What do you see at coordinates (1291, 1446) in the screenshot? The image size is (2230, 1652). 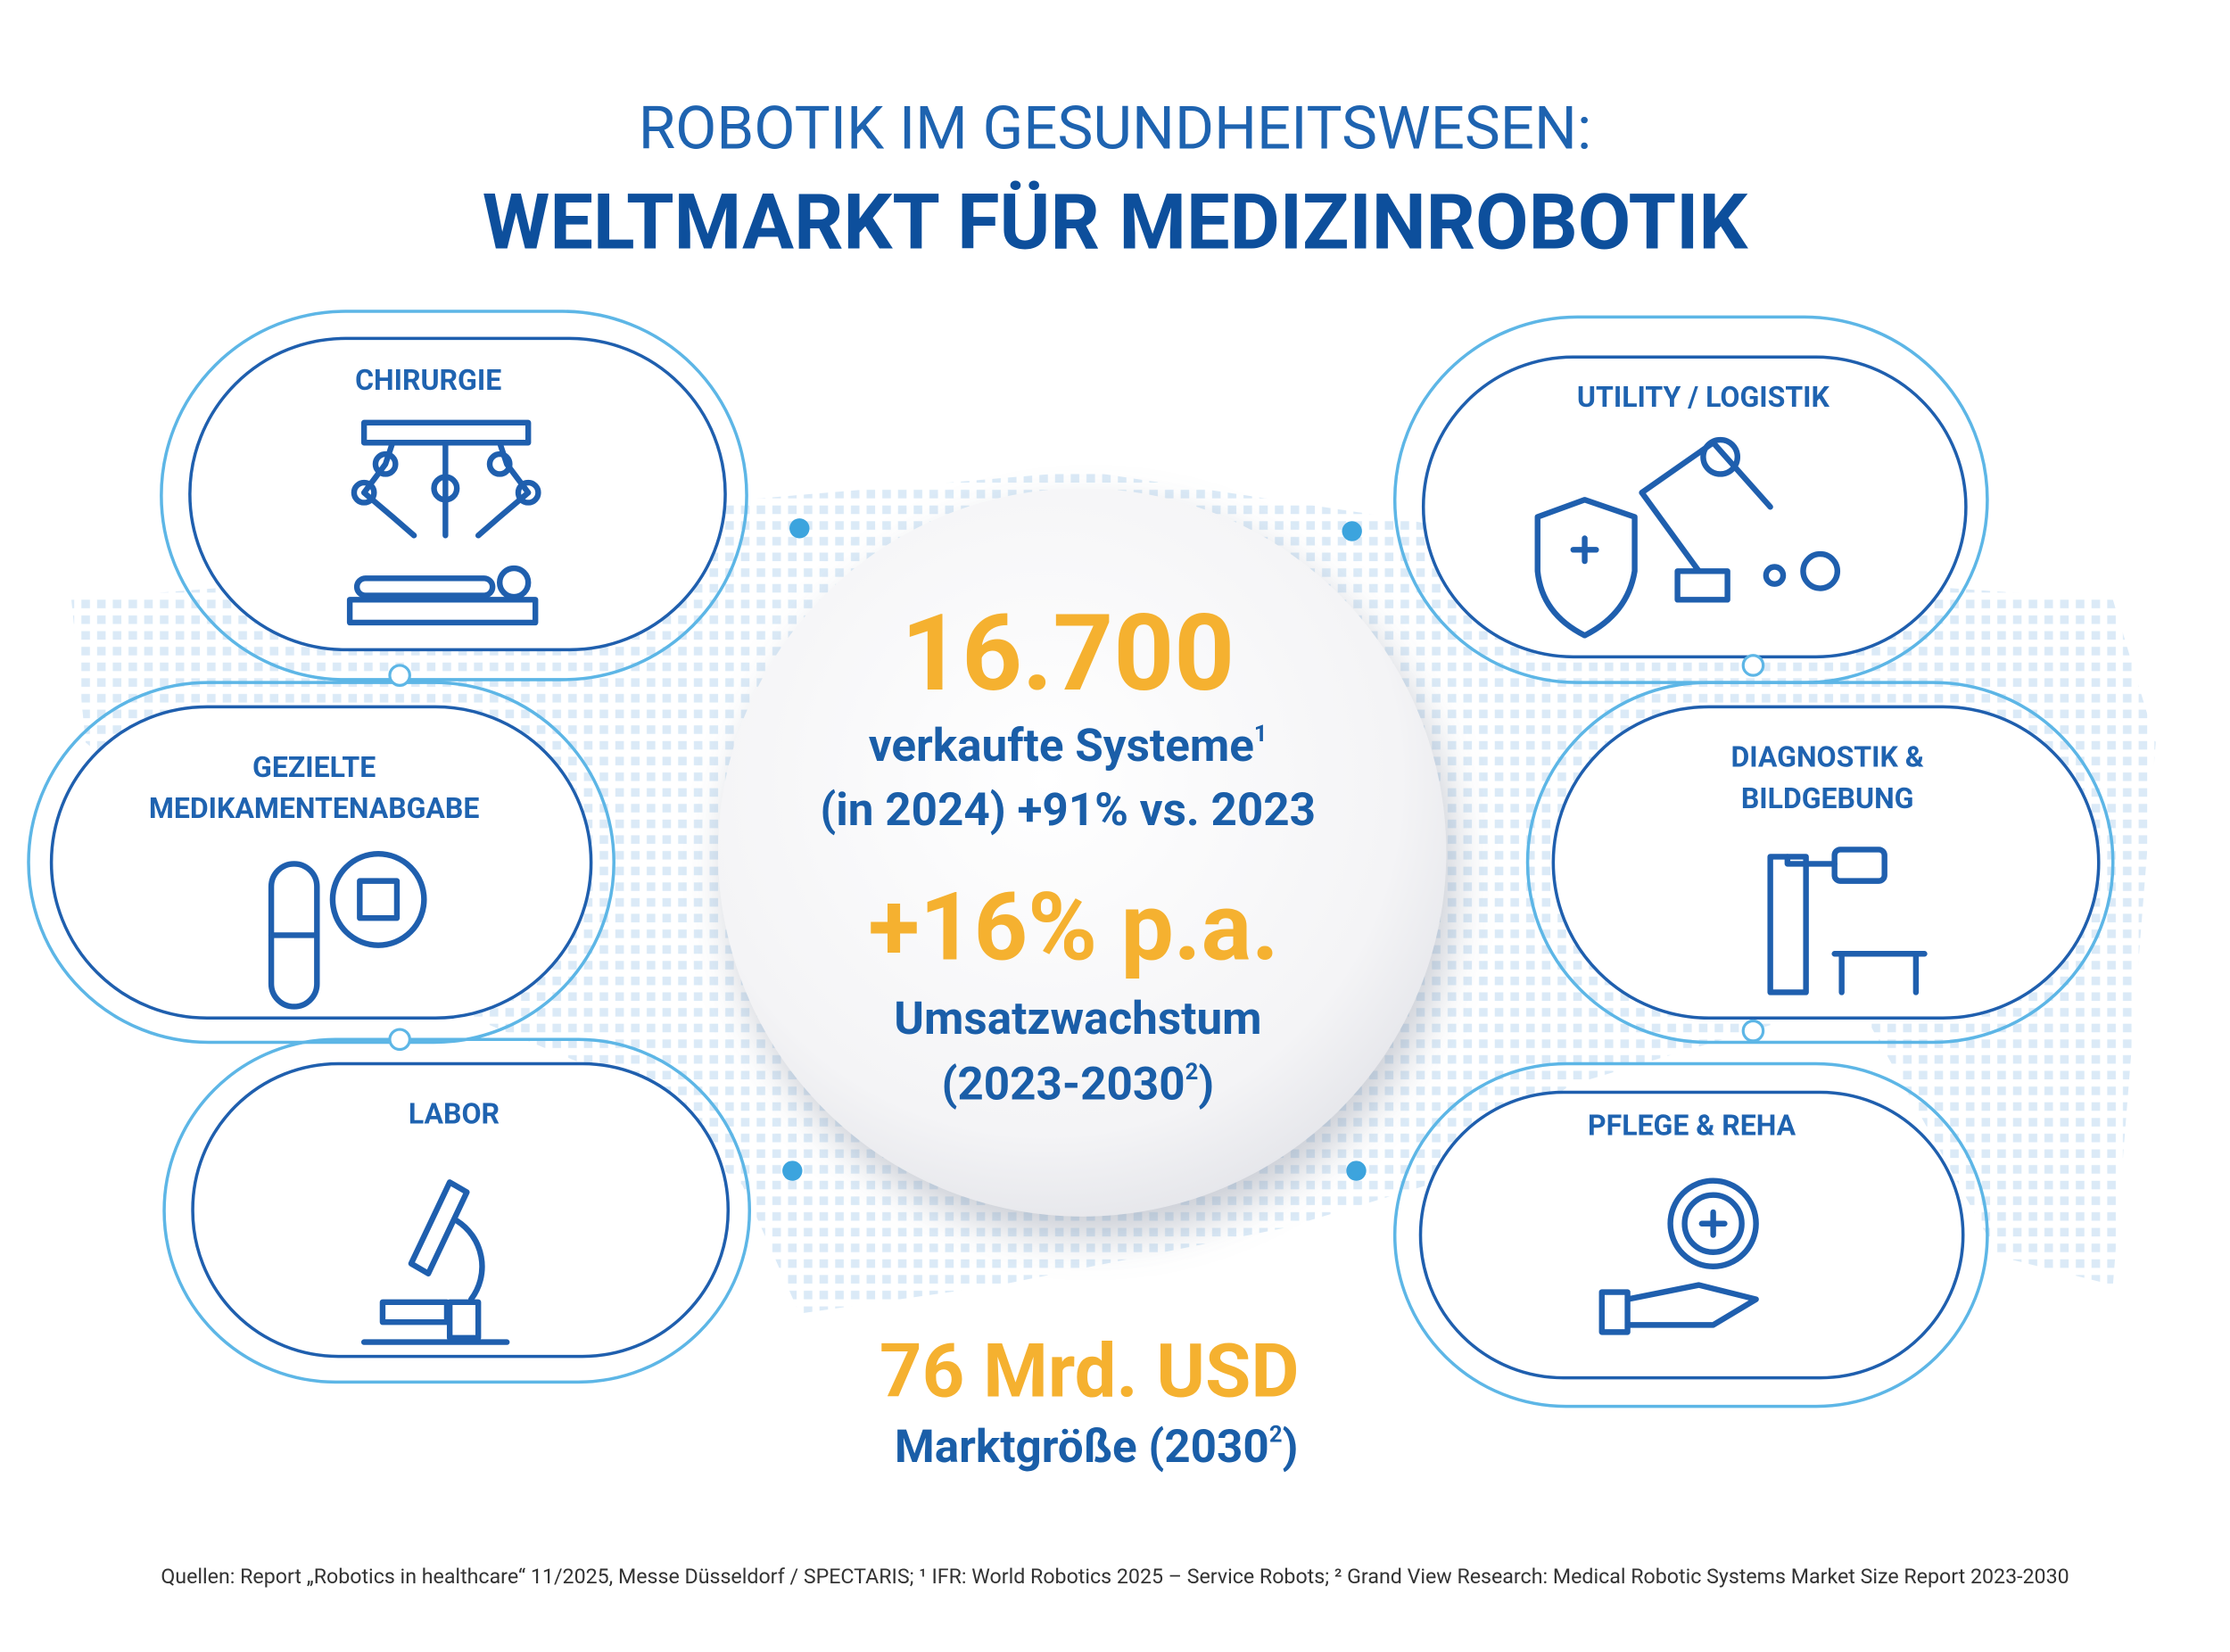 I see `market-label-text: )` at bounding box center [1291, 1446].